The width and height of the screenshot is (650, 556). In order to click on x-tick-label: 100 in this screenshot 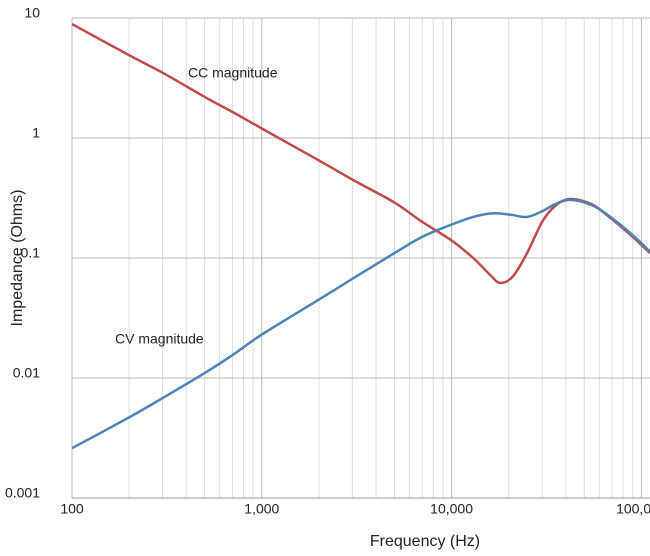, I will do `click(72, 509)`.